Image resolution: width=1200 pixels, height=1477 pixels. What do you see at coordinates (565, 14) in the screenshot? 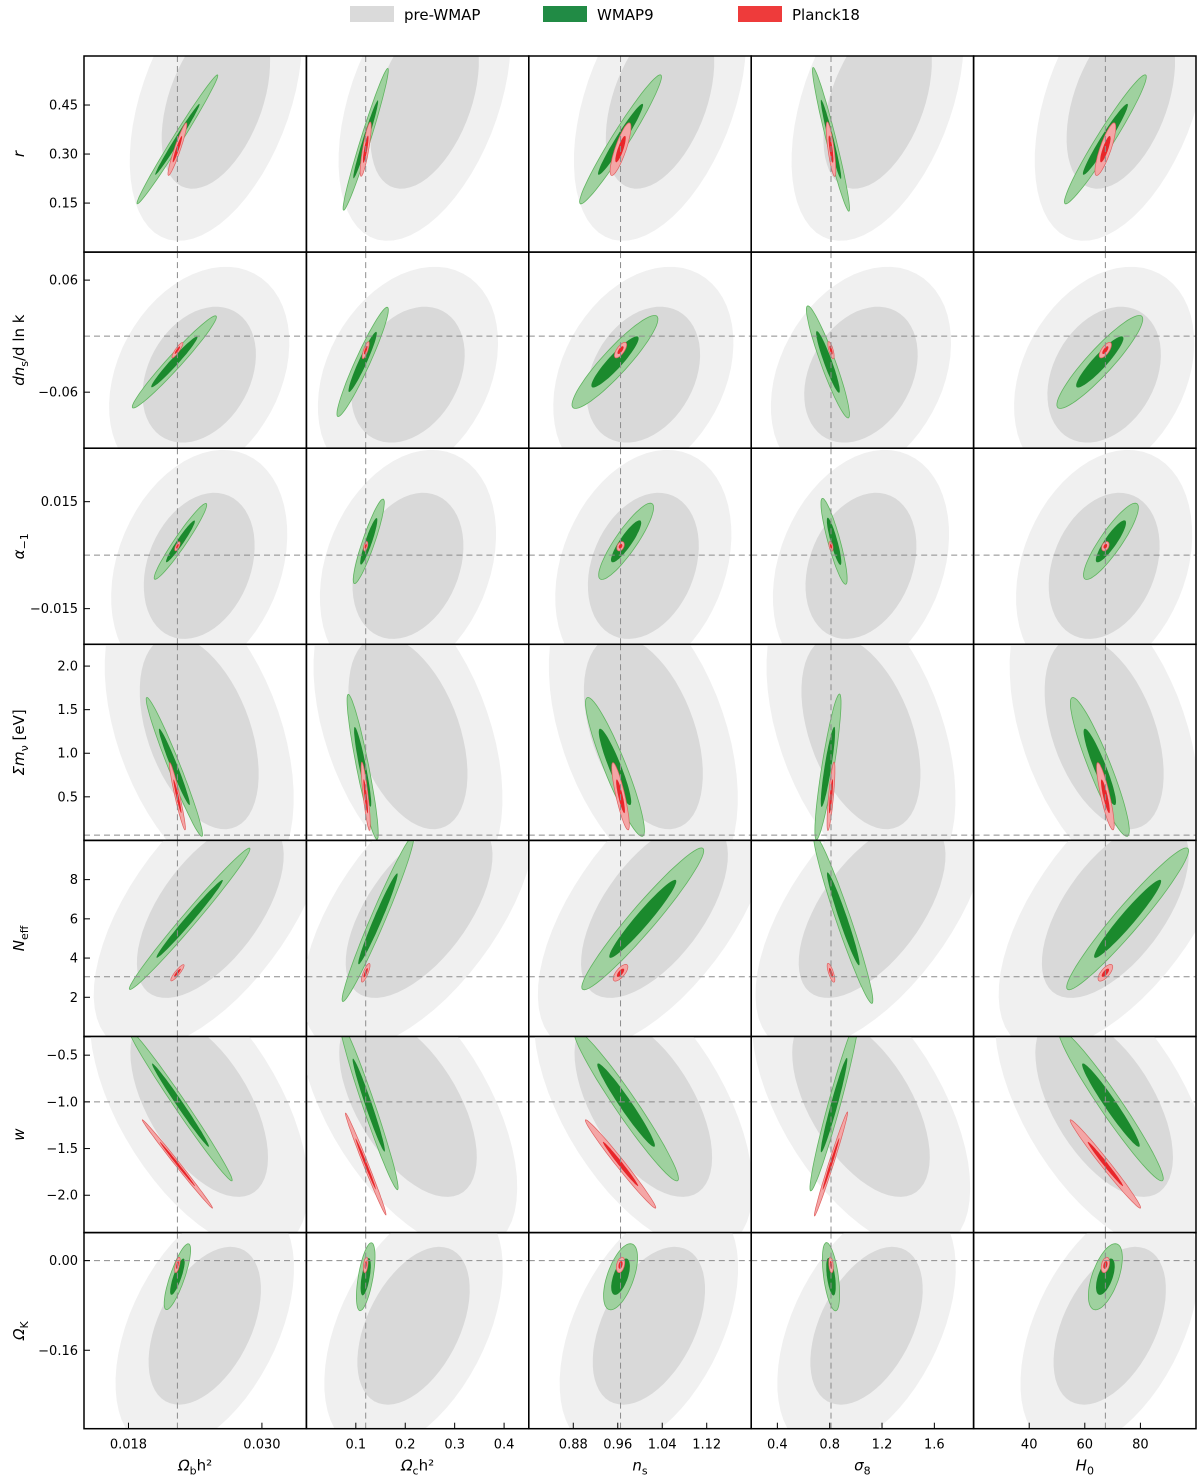
I see `legend-swatch` at bounding box center [565, 14].